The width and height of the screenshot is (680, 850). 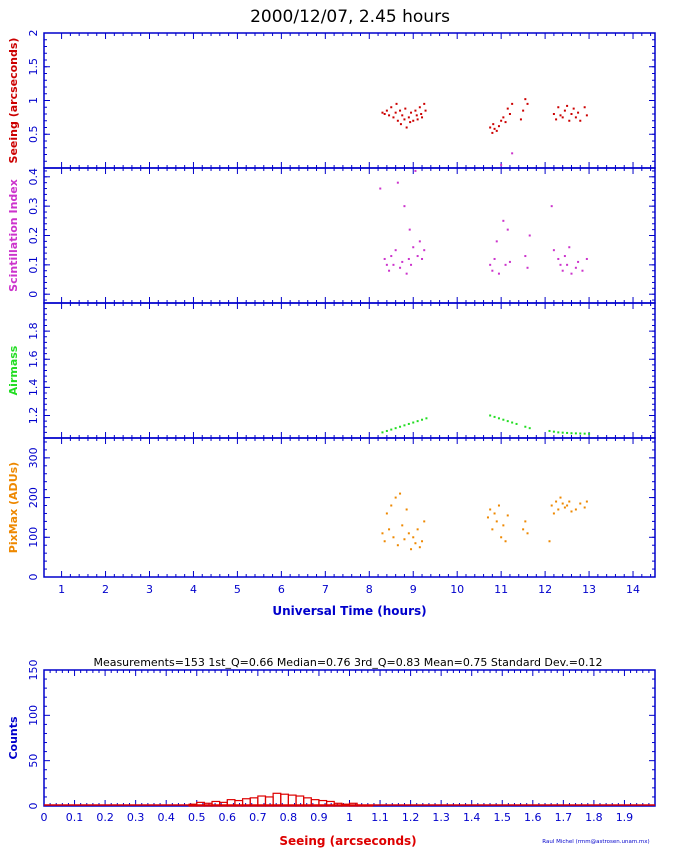 What do you see at coordinates (411, 817) in the screenshot?
I see `hist-x-tick-label: 1.2` at bounding box center [411, 817].